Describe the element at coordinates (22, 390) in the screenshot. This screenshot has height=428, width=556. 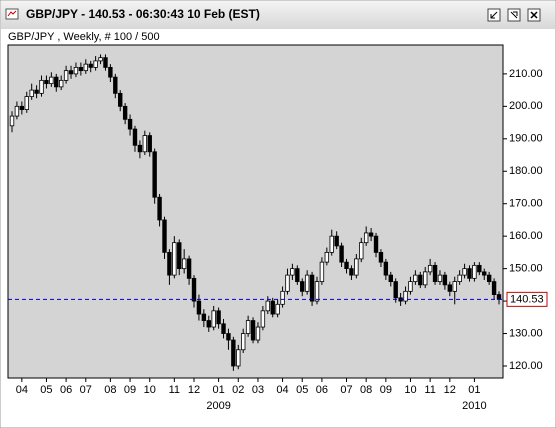
I see `x-tick-label: 04` at that location.